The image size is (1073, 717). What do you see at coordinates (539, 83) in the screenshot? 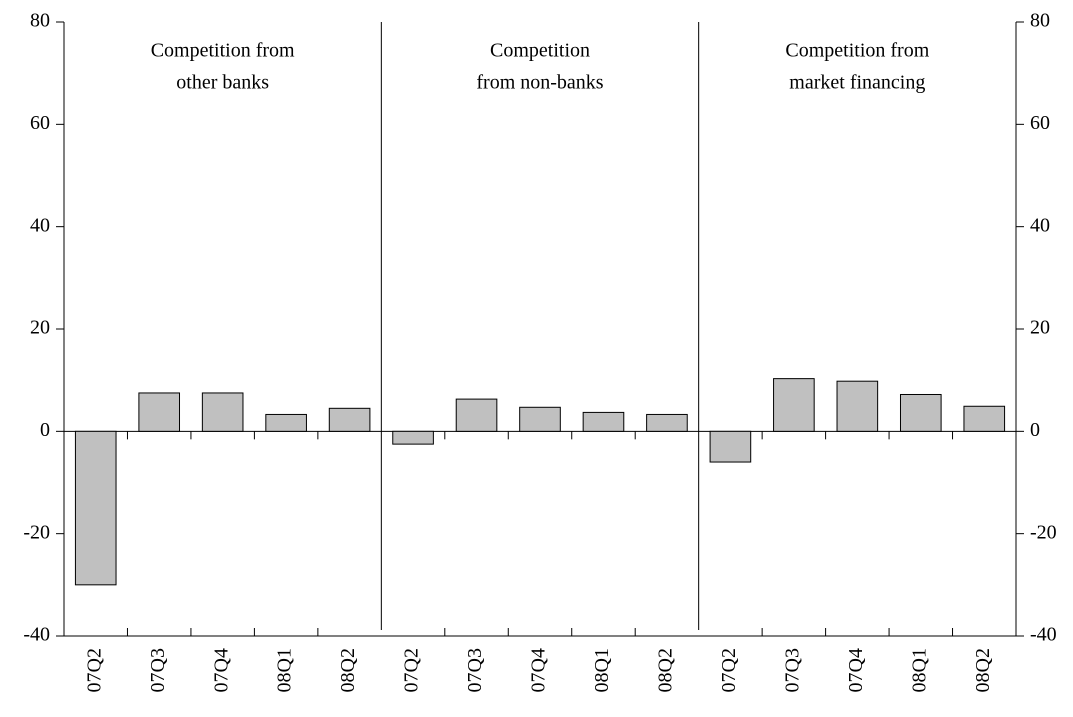
I see `panel-title: from non-banks` at bounding box center [539, 83].